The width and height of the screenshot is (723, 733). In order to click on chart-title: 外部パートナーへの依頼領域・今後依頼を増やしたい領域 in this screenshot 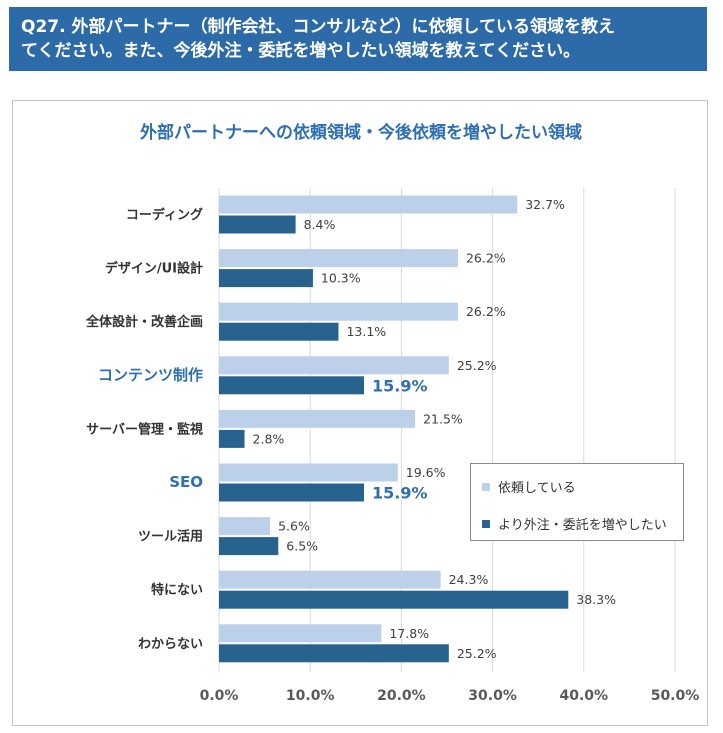, I will do `click(361, 132)`.